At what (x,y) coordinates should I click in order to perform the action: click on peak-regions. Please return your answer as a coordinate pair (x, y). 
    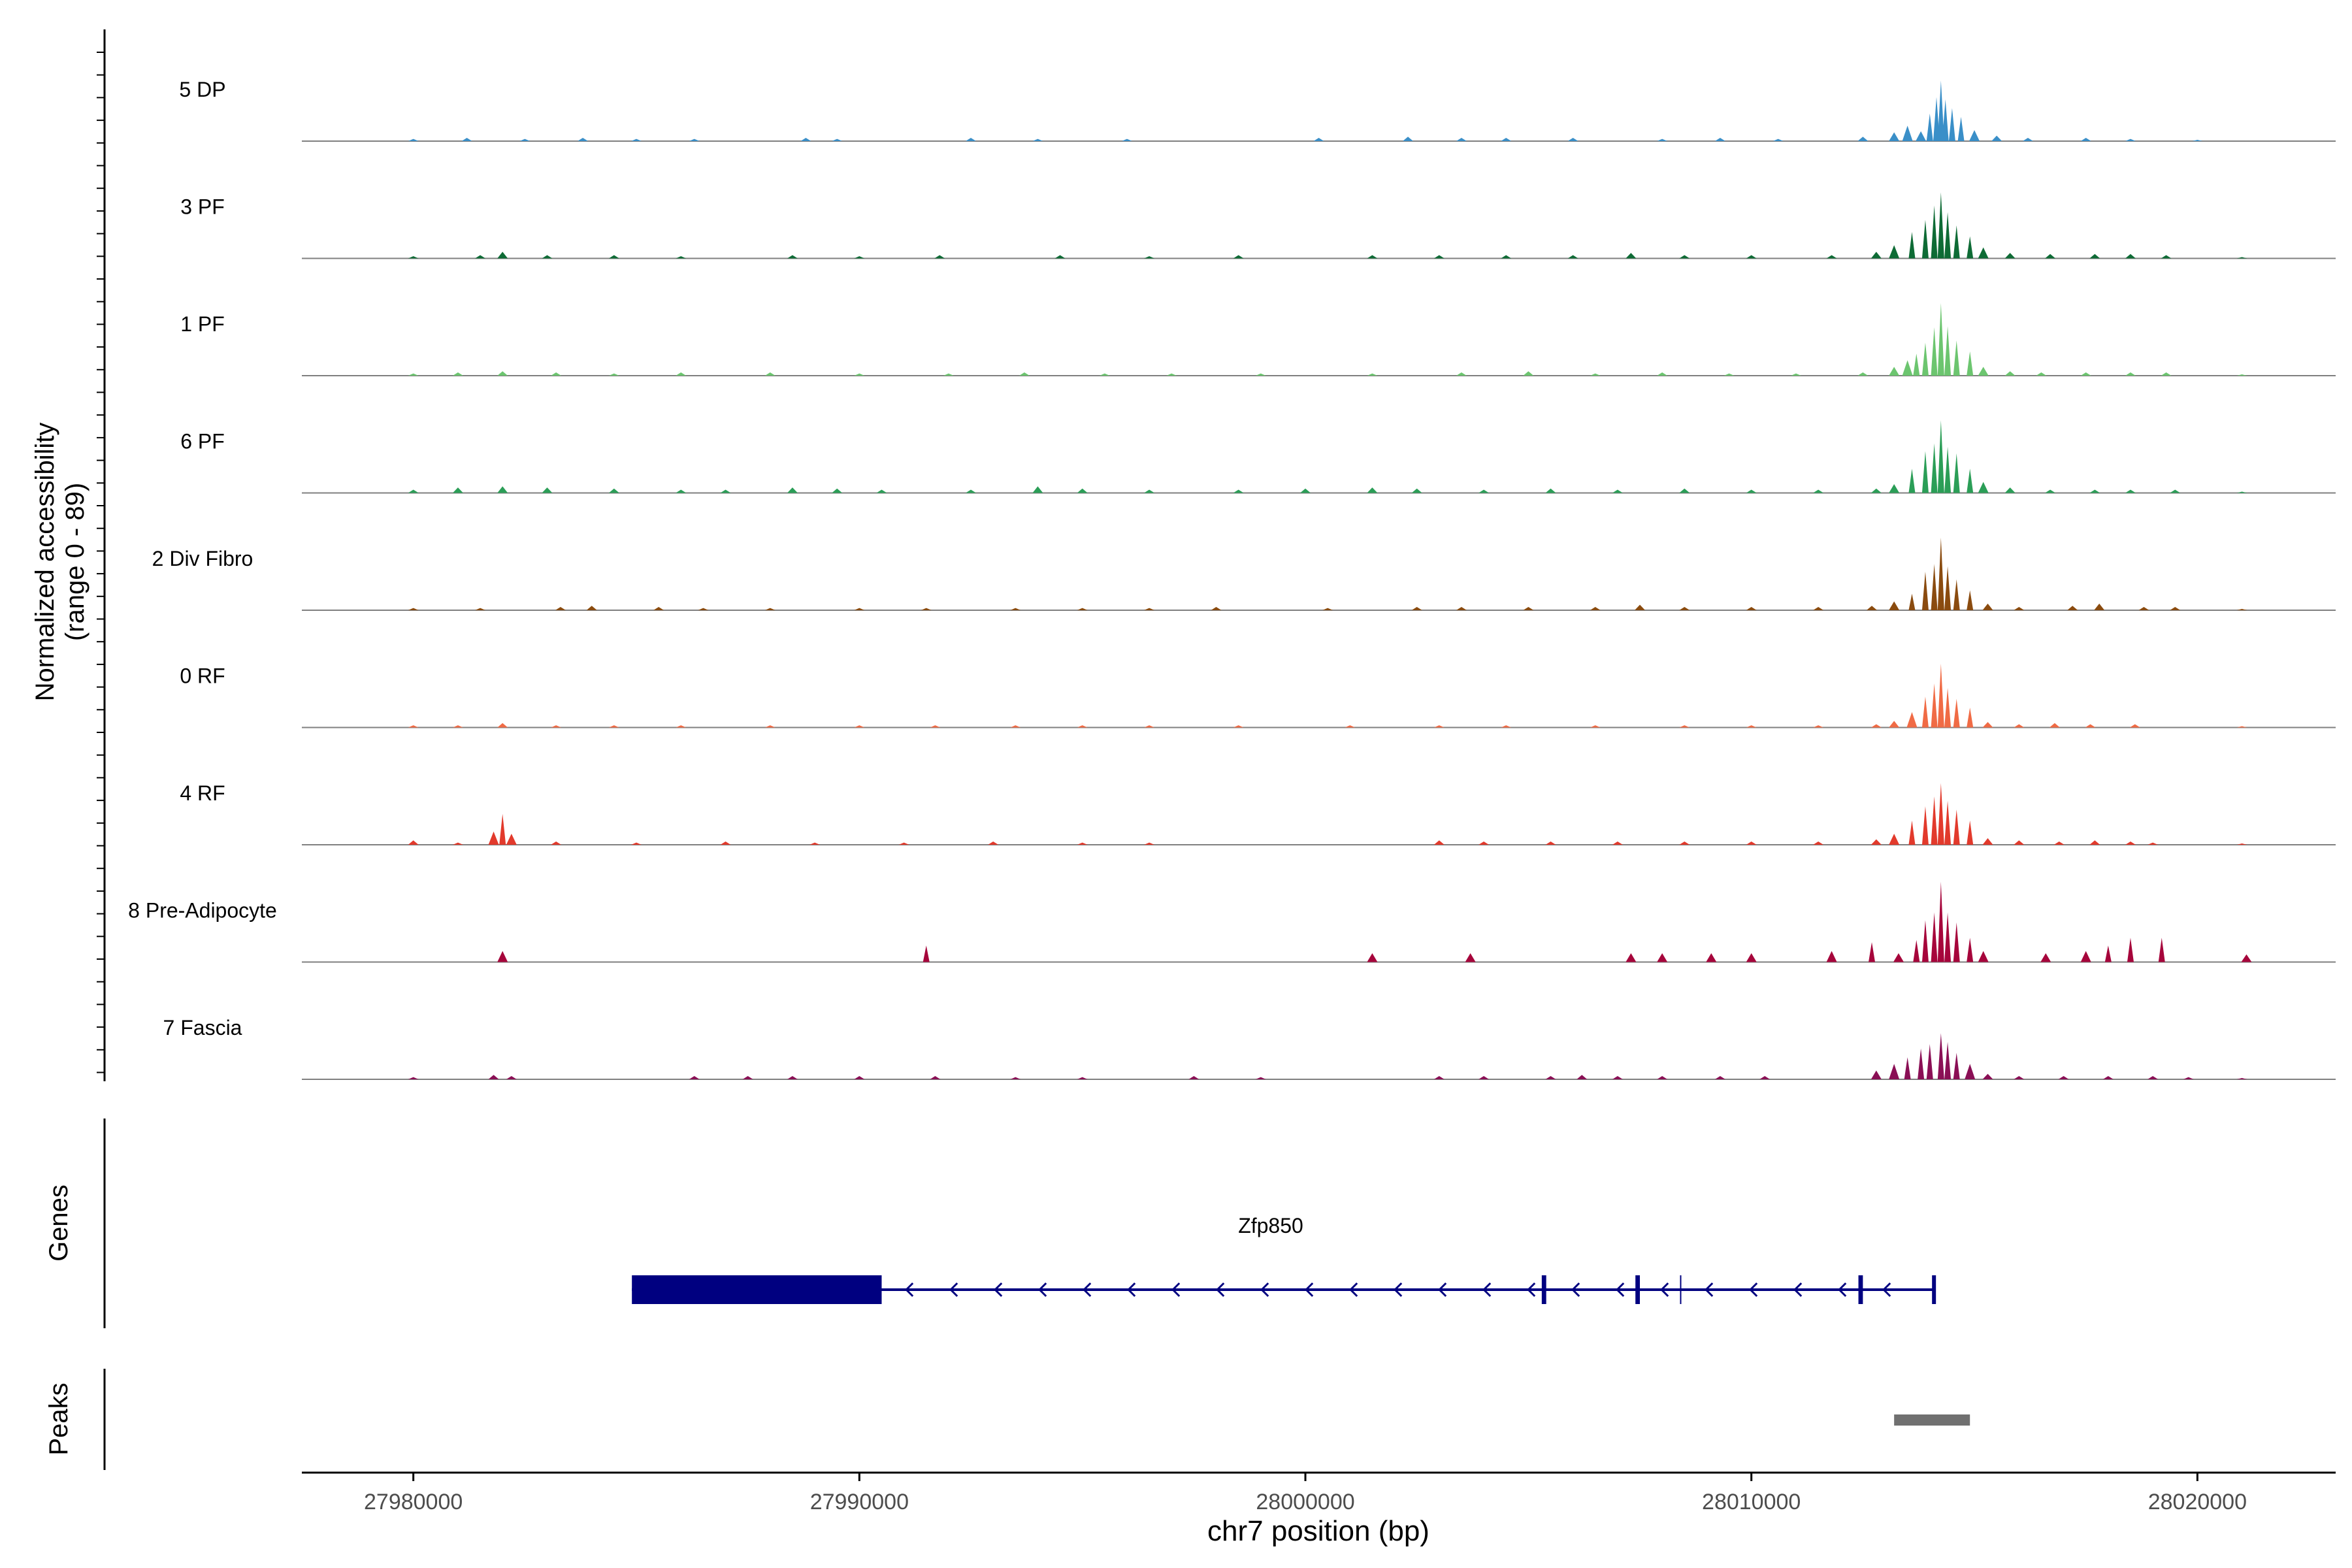
    Looking at the image, I should click on (1932, 1420).